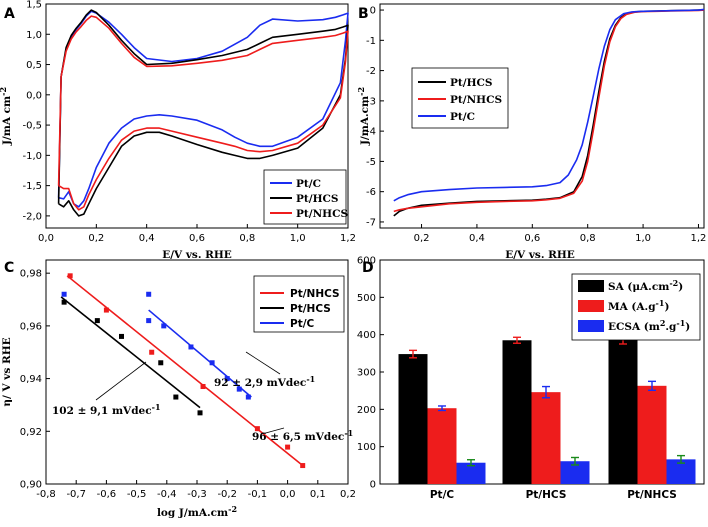  Describe the element at coordinates (371, 192) in the screenshot. I see `y-tick-label: -6` at that location.